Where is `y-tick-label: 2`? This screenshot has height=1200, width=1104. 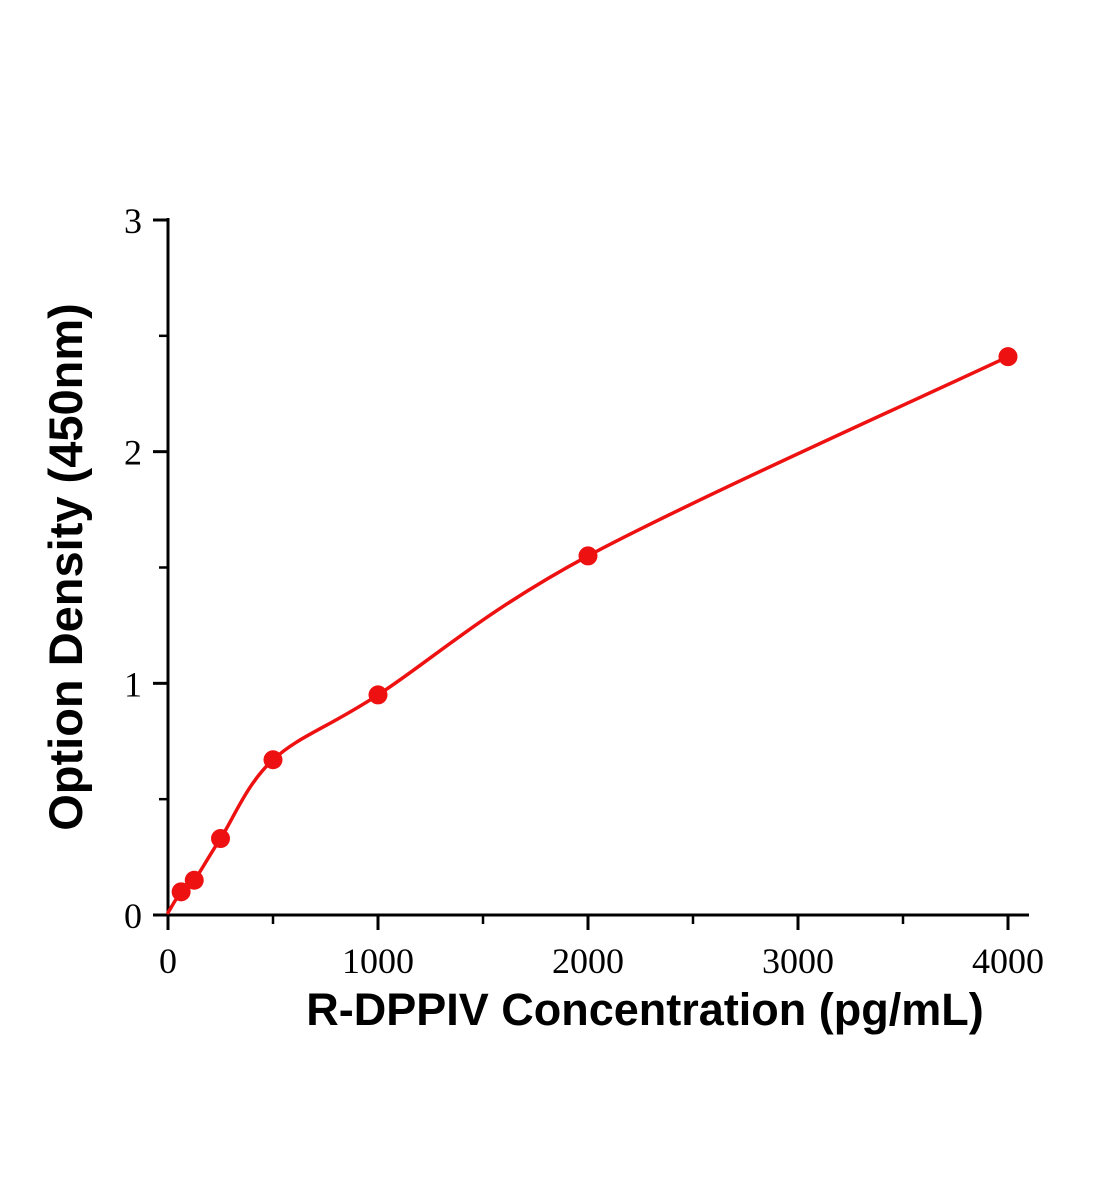 y-tick-label: 2 is located at coordinates (133, 453).